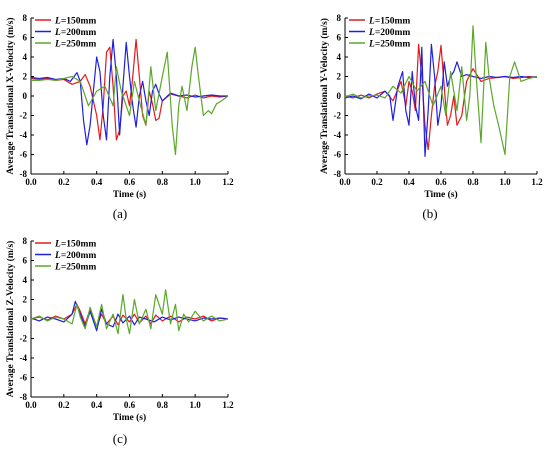 Image resolution: width=550 pixels, height=459 pixels. Describe the element at coordinates (120, 213) in the screenshot. I see `panel-label: (a)` at that location.